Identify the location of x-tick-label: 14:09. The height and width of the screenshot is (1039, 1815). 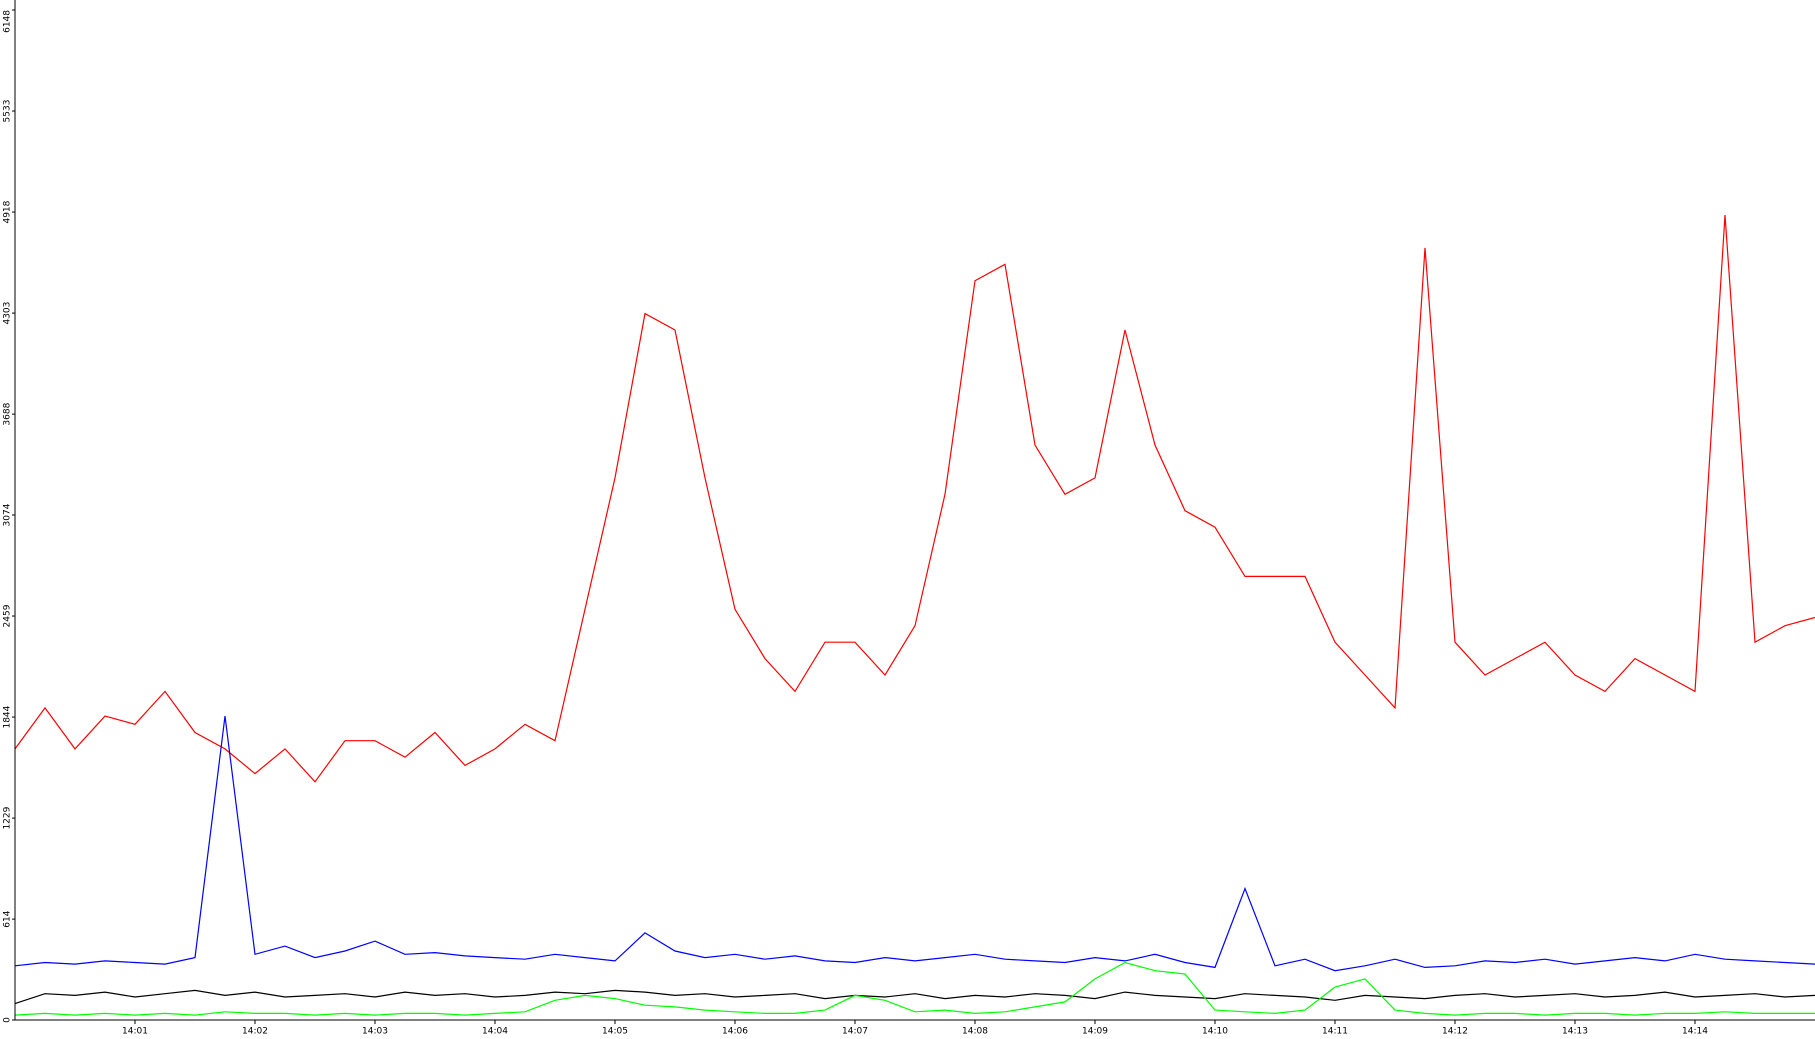
(1095, 1032).